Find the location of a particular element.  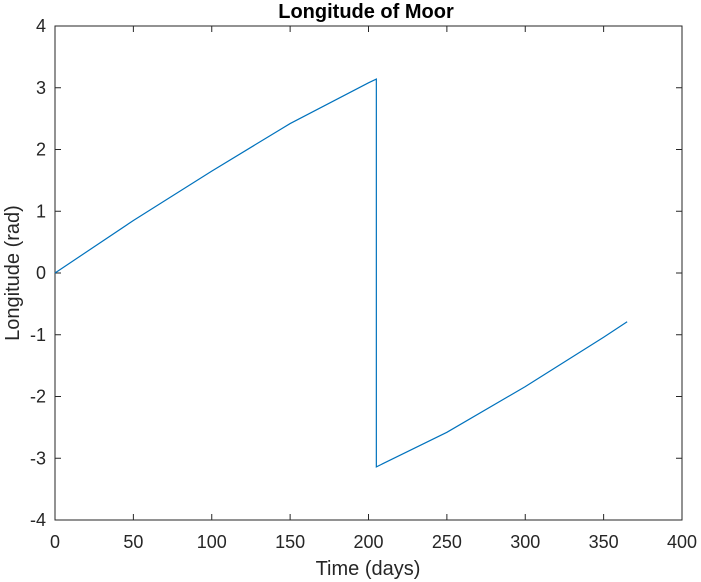

y-tick-label: 2 is located at coordinates (41, 150).